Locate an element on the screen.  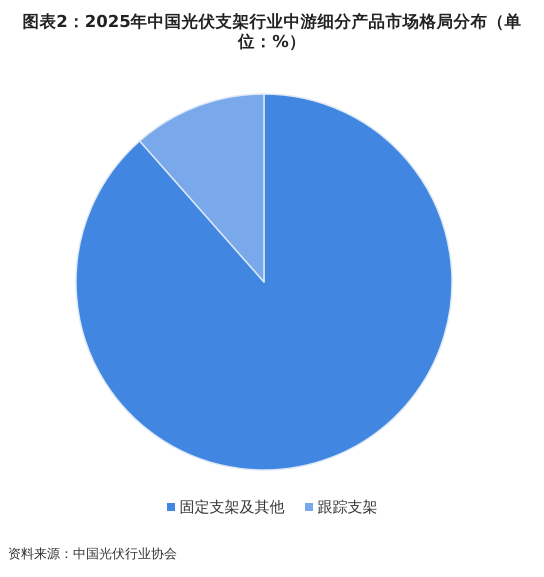
chart-title: 图表2：2025年中国光伏支架行业中游细分产品市场格局分布（单位：%） is located at coordinates (272, 32).